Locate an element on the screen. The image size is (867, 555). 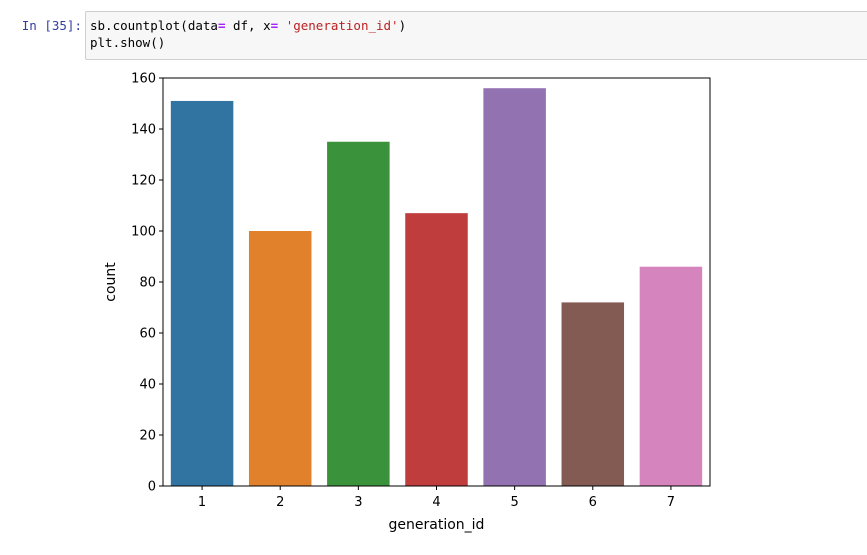
y-tick-label: 60 is located at coordinates (147, 334).